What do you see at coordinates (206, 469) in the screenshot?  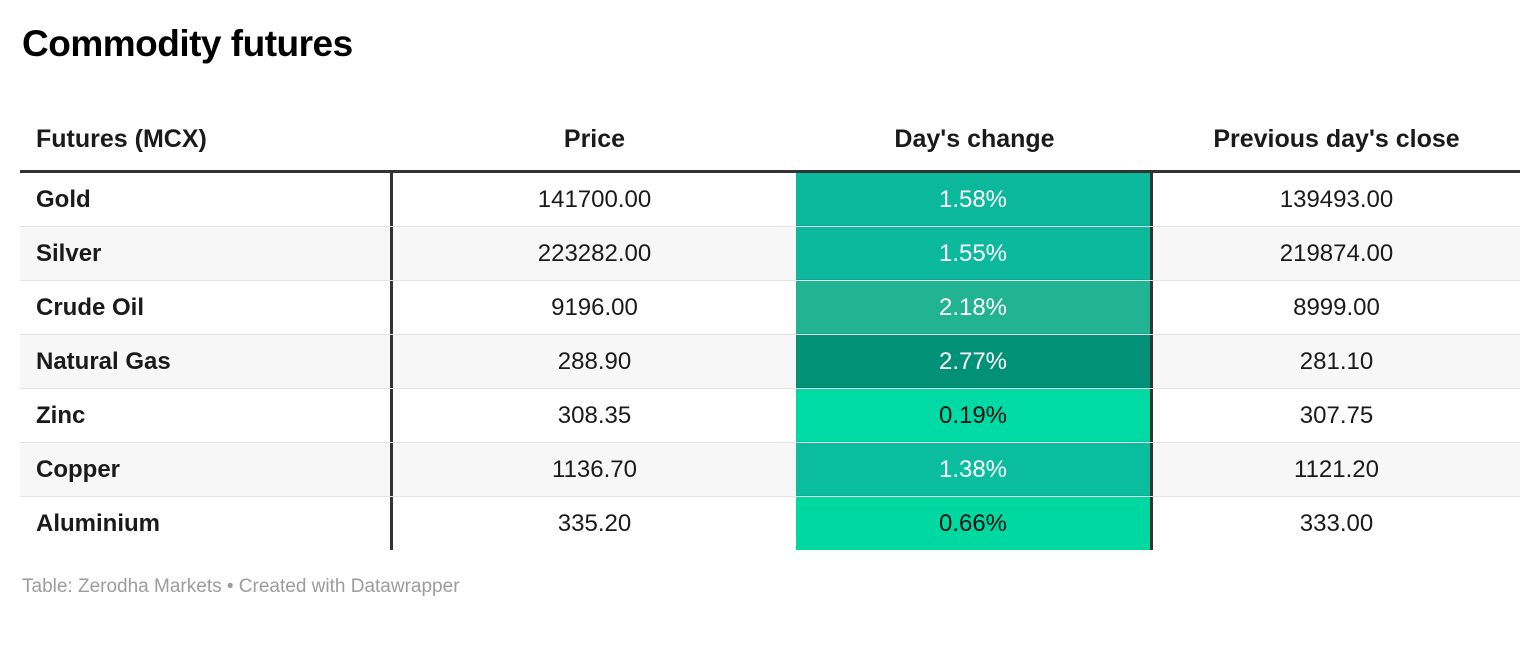 I see `futures-name: Copper` at bounding box center [206, 469].